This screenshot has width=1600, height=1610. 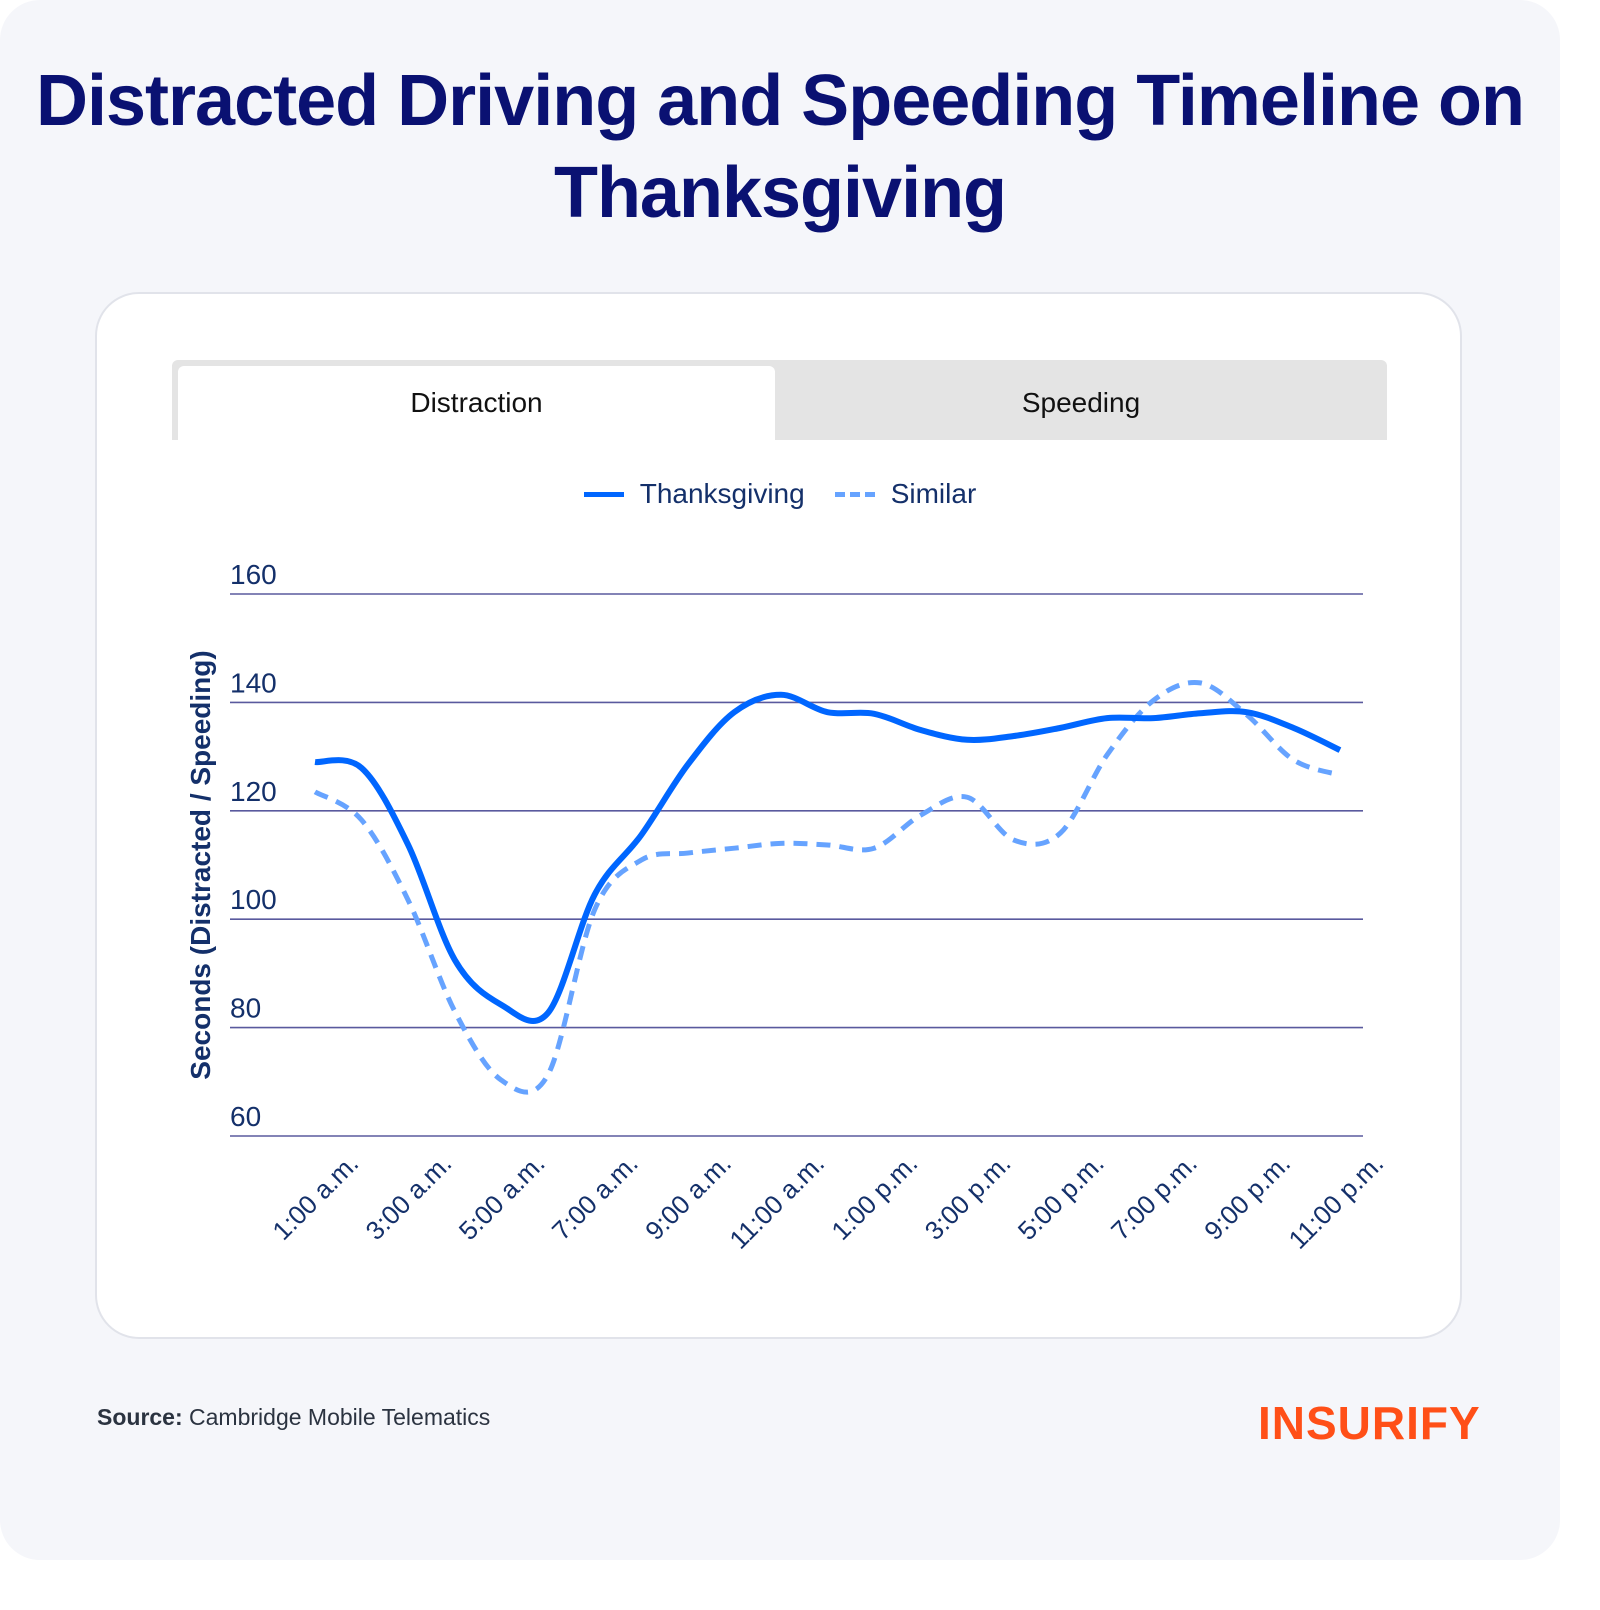 What do you see at coordinates (315, 1197) in the screenshot?
I see `x-tick-label: 1:00 a.m.` at bounding box center [315, 1197].